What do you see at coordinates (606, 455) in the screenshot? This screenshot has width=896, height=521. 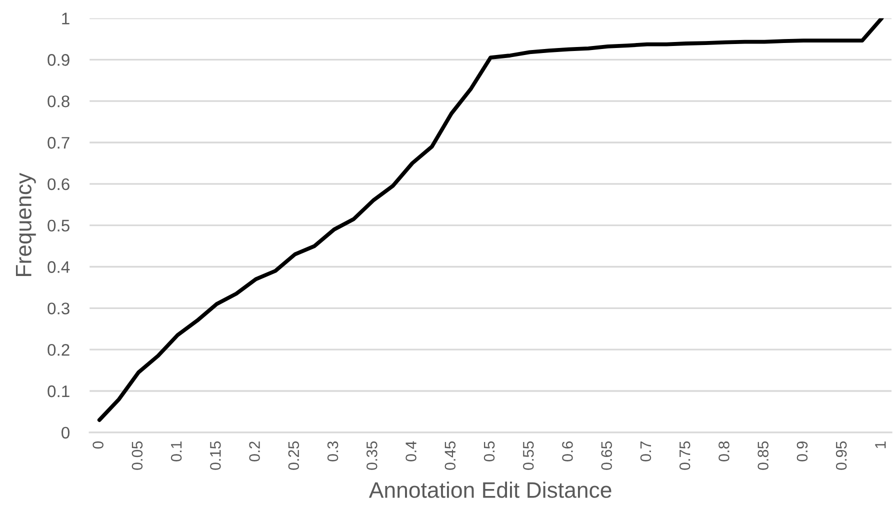 I see `x-tick-label: 0.65` at bounding box center [606, 455].